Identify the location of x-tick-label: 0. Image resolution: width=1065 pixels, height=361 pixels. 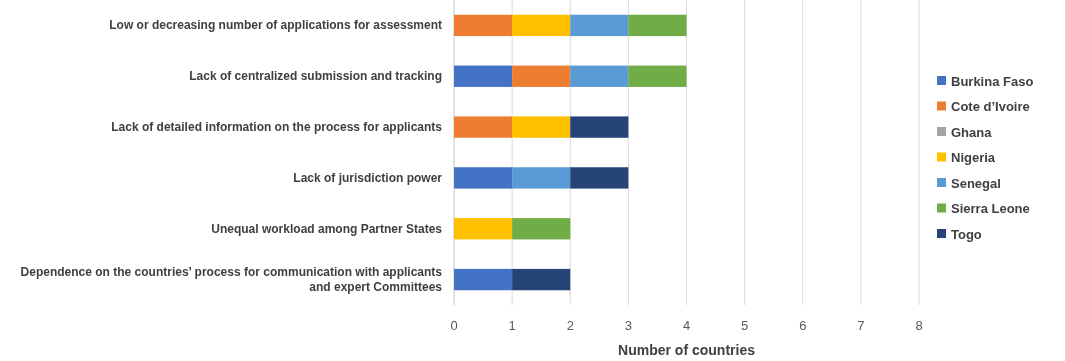
(454, 325).